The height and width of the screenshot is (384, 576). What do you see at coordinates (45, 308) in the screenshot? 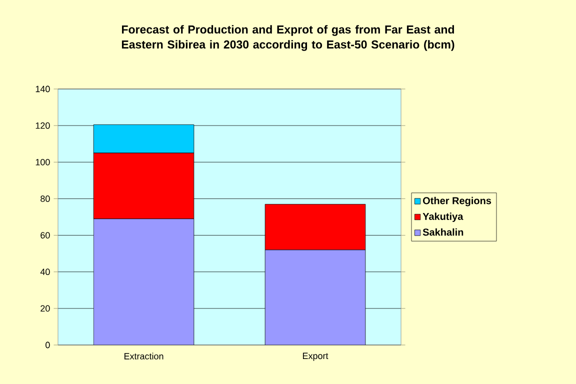
I see `y-tick-label: 20` at bounding box center [45, 308].